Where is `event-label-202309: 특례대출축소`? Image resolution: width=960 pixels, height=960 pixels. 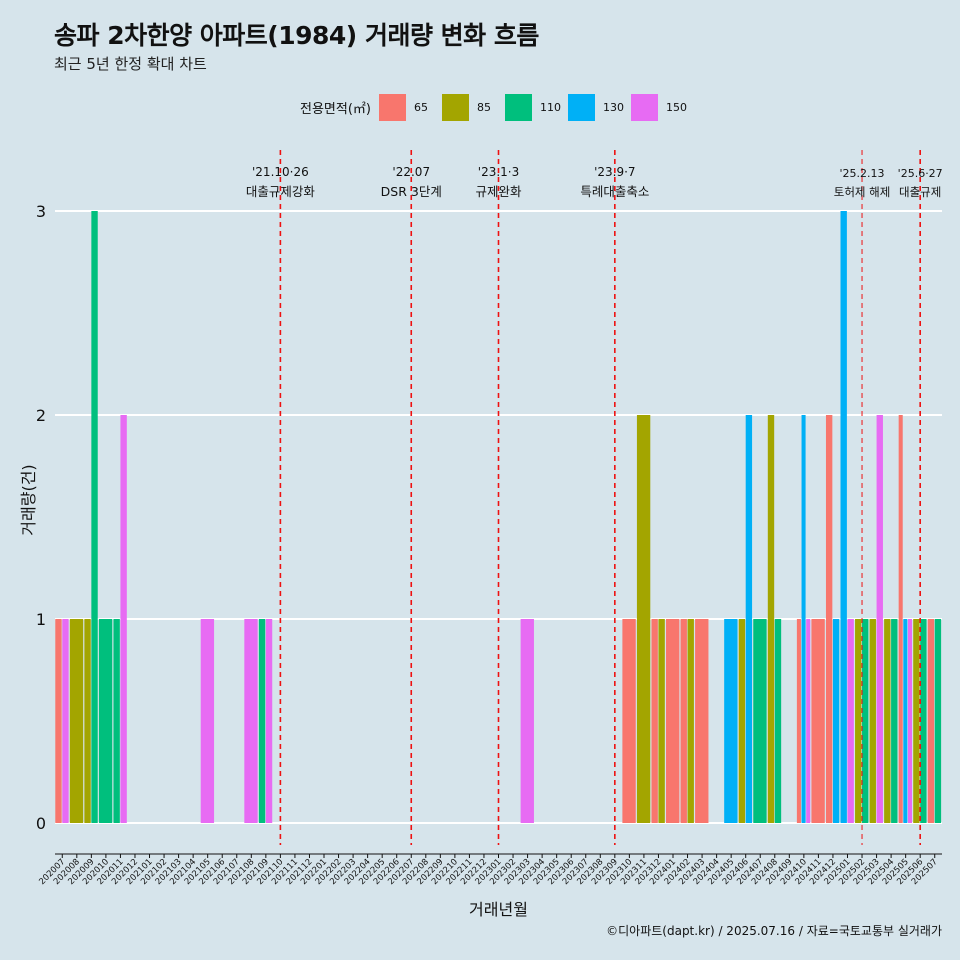 event-label-202309: 특례대출축소 is located at coordinates (614, 191).